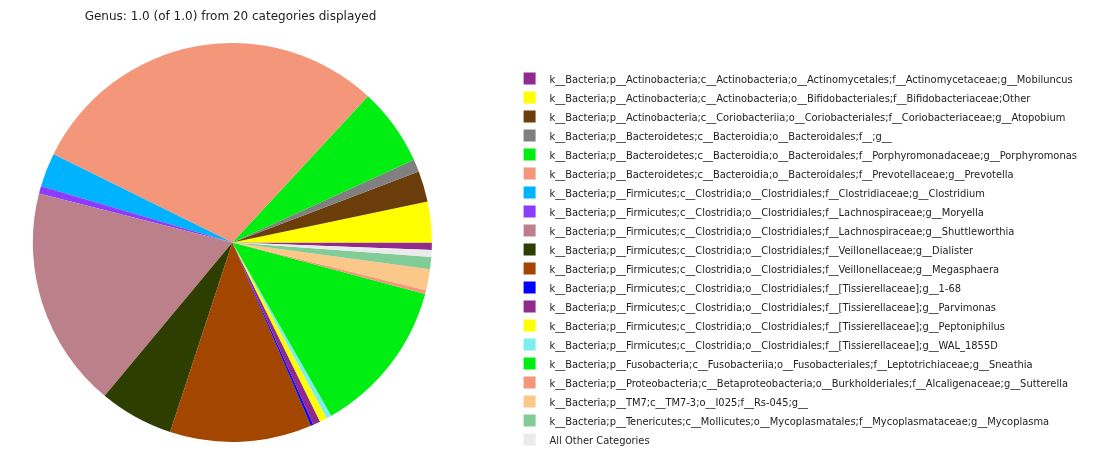 This screenshot has width=1119, height=459. I want to click on legend-label: k__Bacteria;p__Firmicutes;c__Clostridia;o__Clostridiales;f__[Tissierellaceae];g__Parvimonas, so click(773, 307).